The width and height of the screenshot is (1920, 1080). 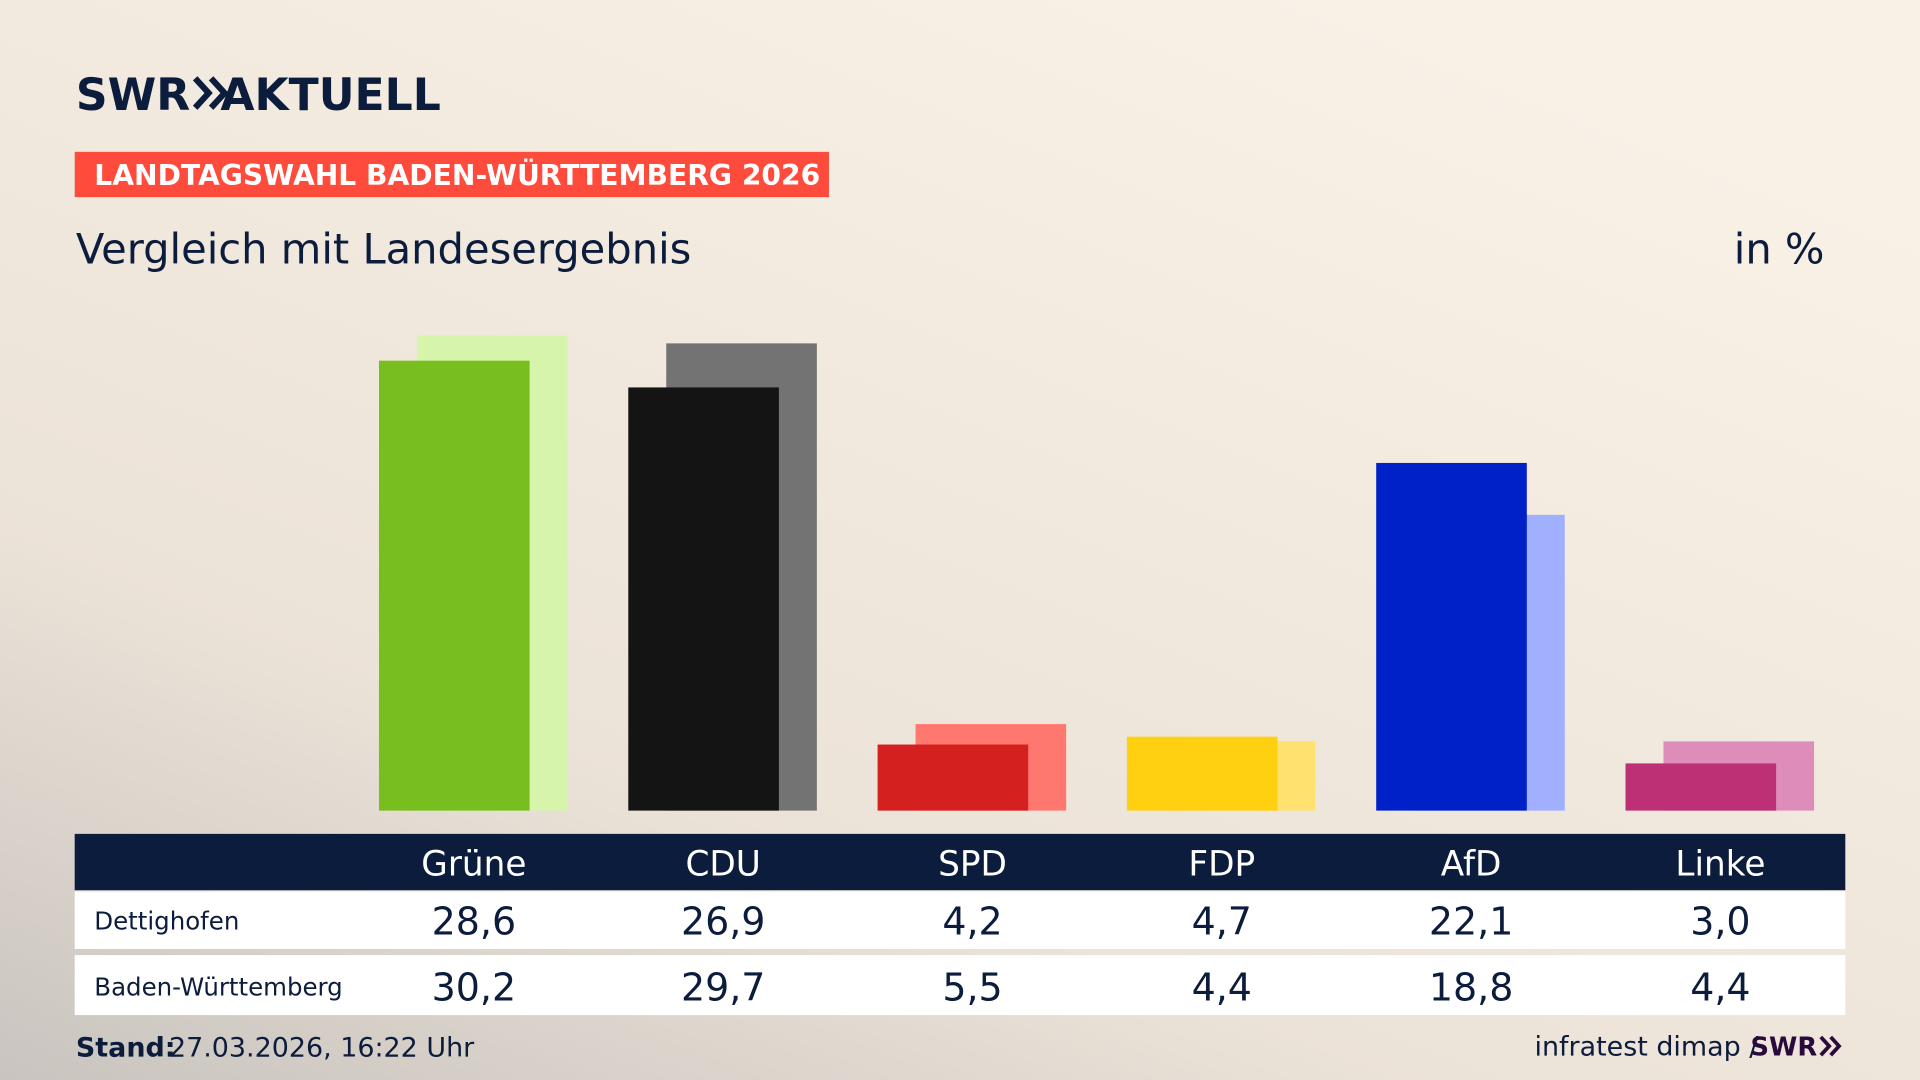 I want to click on column-header: Grüne, so click(x=473, y=865).